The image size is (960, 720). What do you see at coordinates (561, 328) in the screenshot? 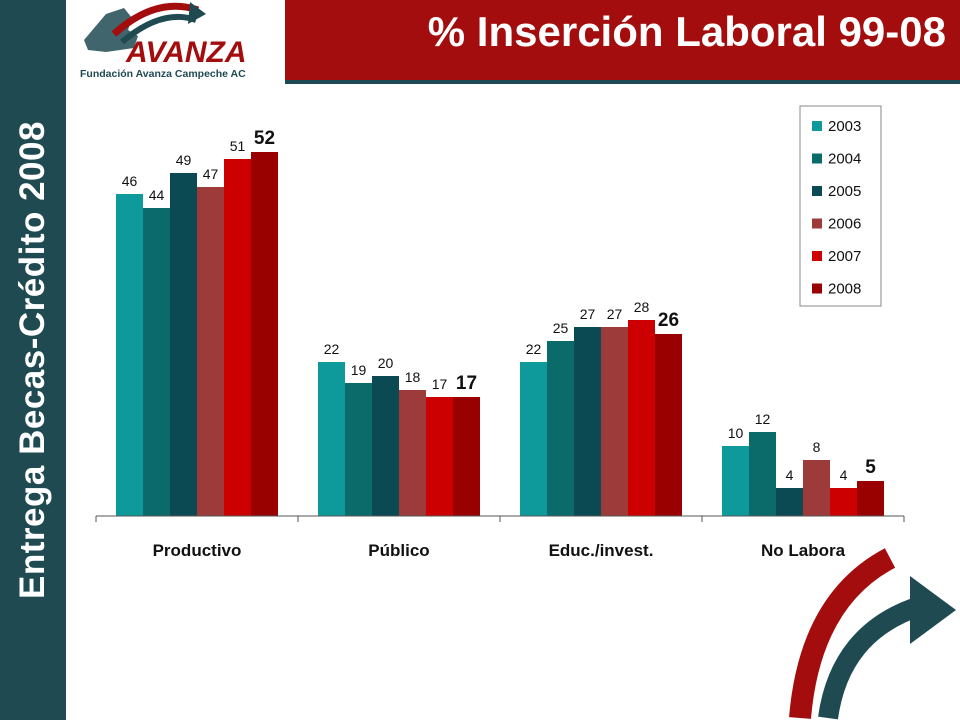
I see `data-label-2004-2: 25` at bounding box center [561, 328].